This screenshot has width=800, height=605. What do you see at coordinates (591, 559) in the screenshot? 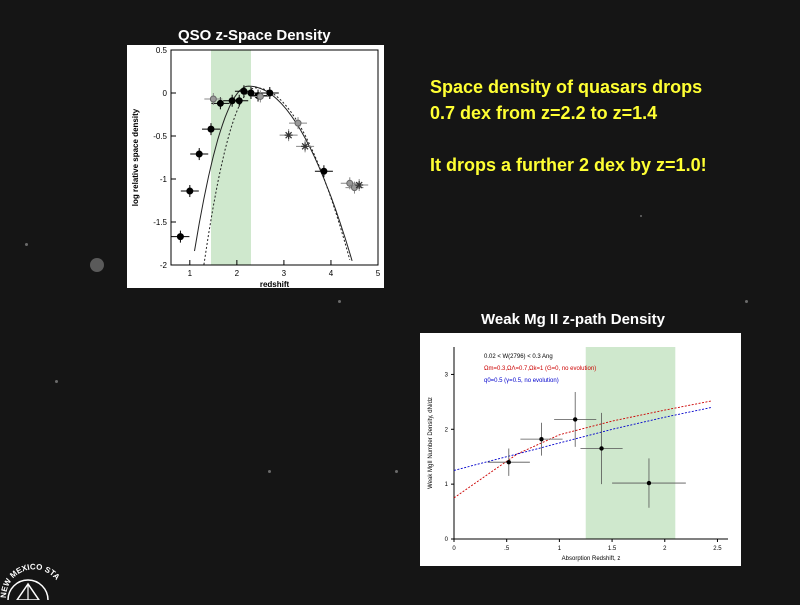
I see `x-axis-label: Absorption Redshift, z` at bounding box center [591, 559].